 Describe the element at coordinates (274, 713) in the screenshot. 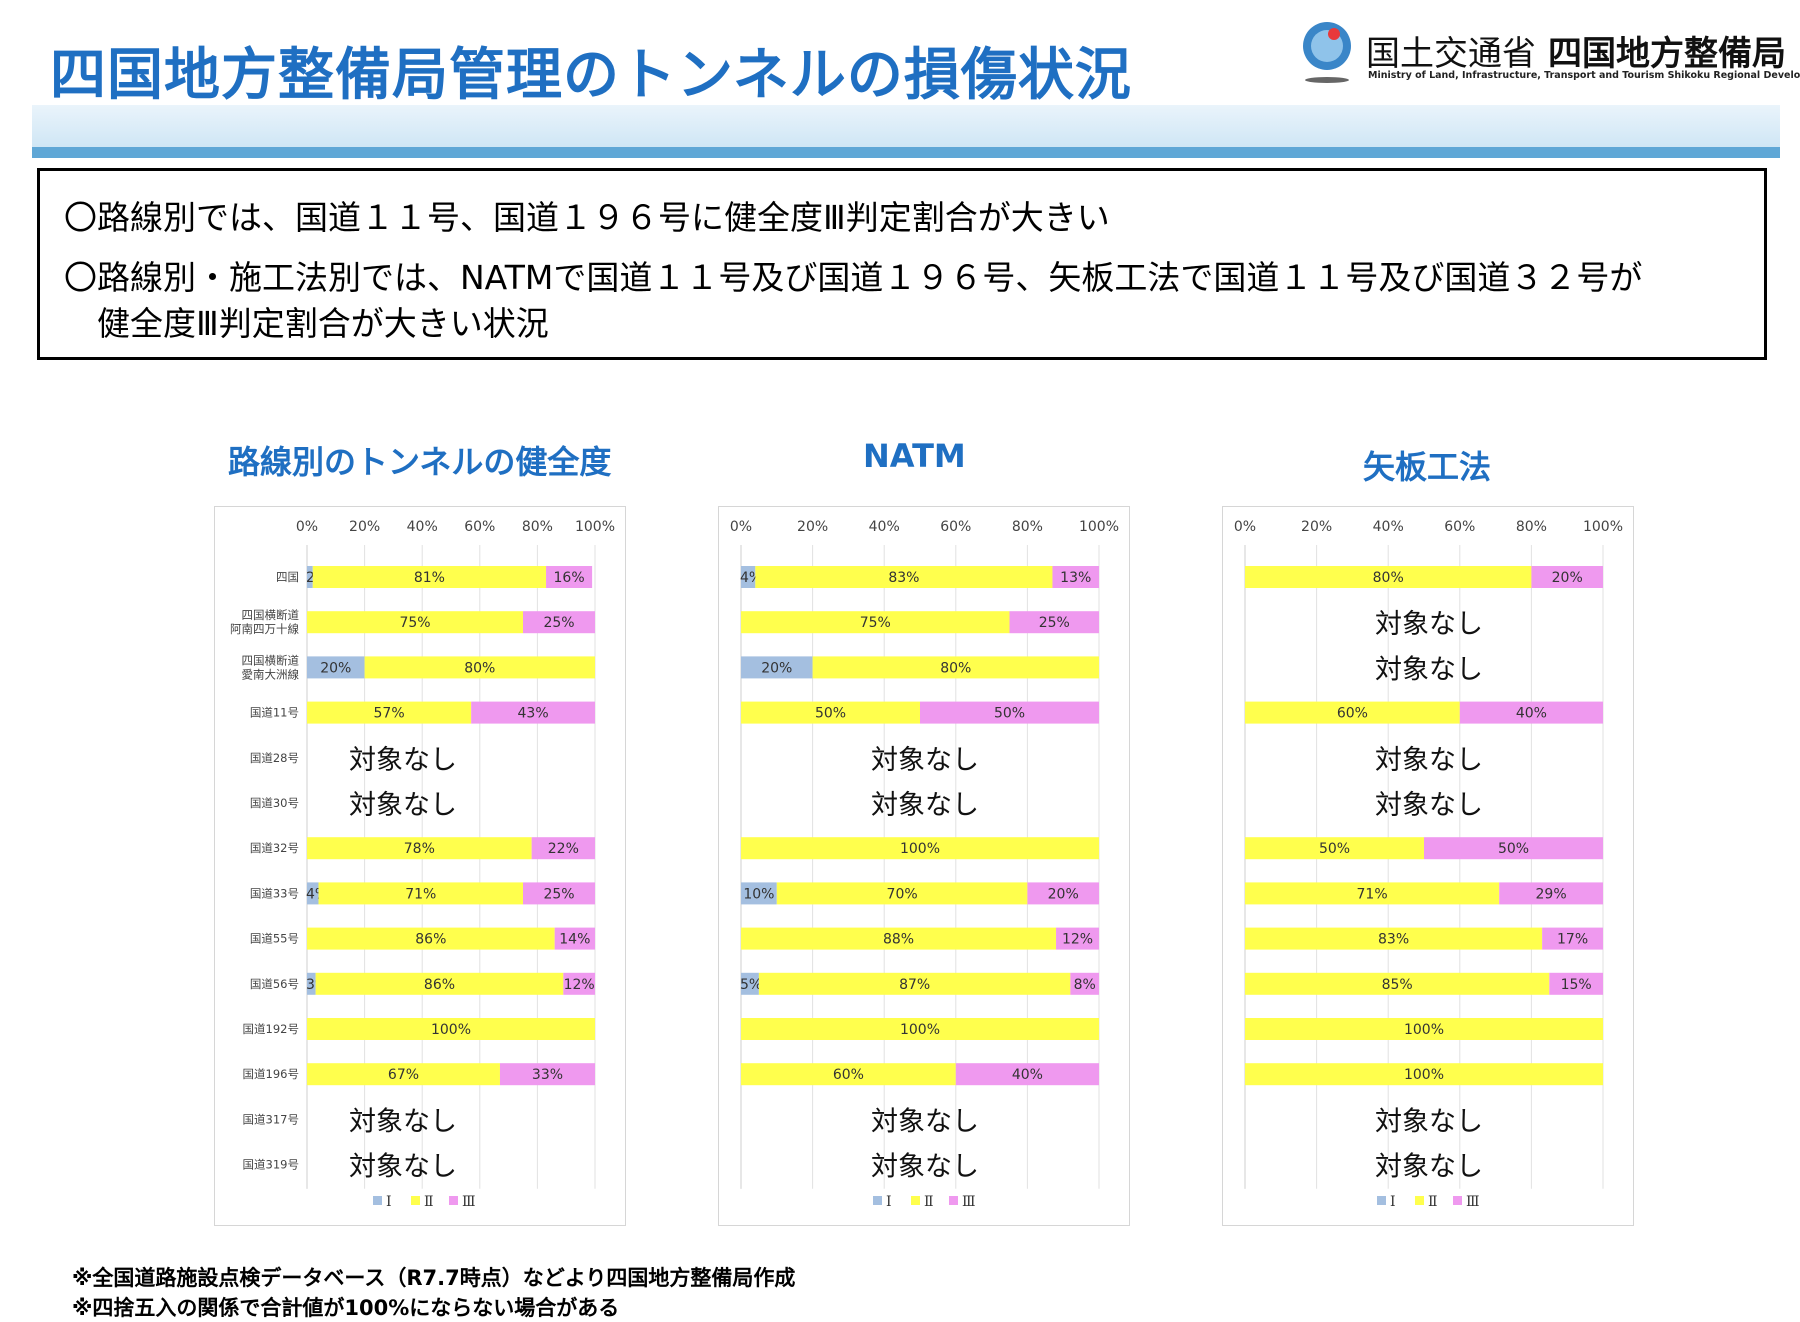

I see `category-label: 国道11号` at that location.